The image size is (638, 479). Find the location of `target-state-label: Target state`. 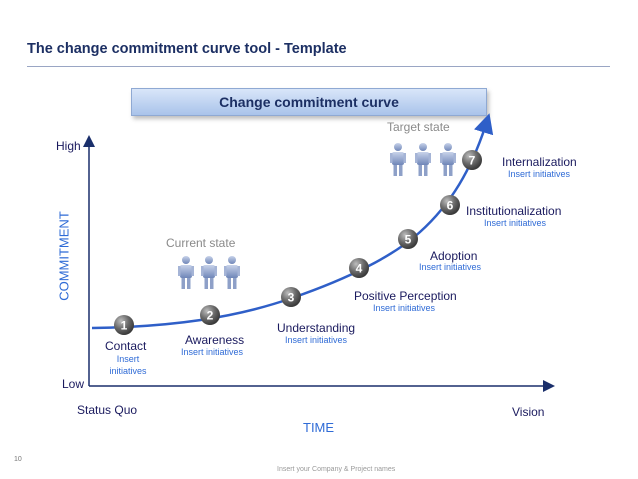

target-state-label: Target state is located at coordinates (418, 127).